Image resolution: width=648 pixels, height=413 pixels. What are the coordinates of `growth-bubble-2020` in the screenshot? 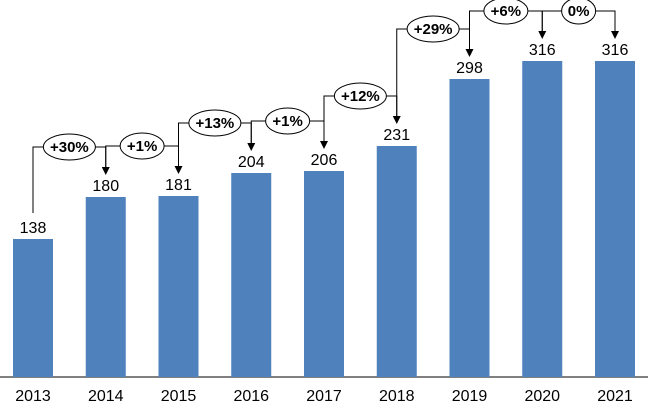 It's located at (506, 12).